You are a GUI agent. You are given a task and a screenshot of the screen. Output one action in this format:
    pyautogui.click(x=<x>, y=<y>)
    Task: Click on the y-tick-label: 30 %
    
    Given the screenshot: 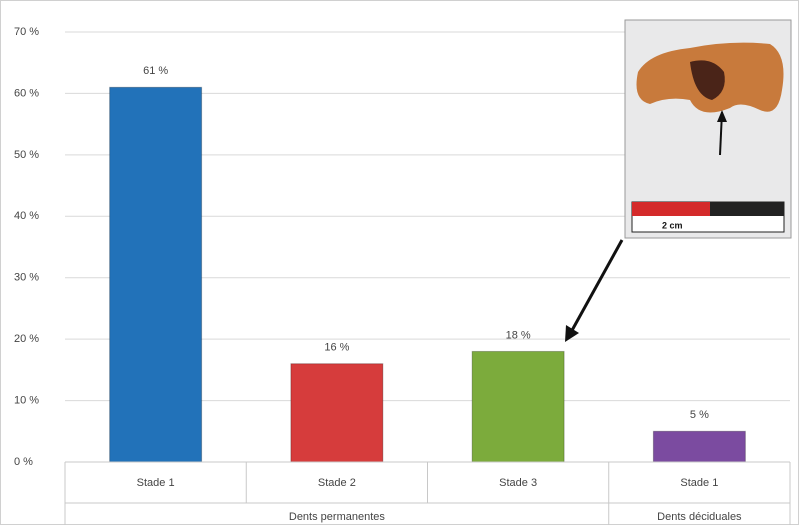 What is the action you would take?
    pyautogui.click(x=26, y=278)
    